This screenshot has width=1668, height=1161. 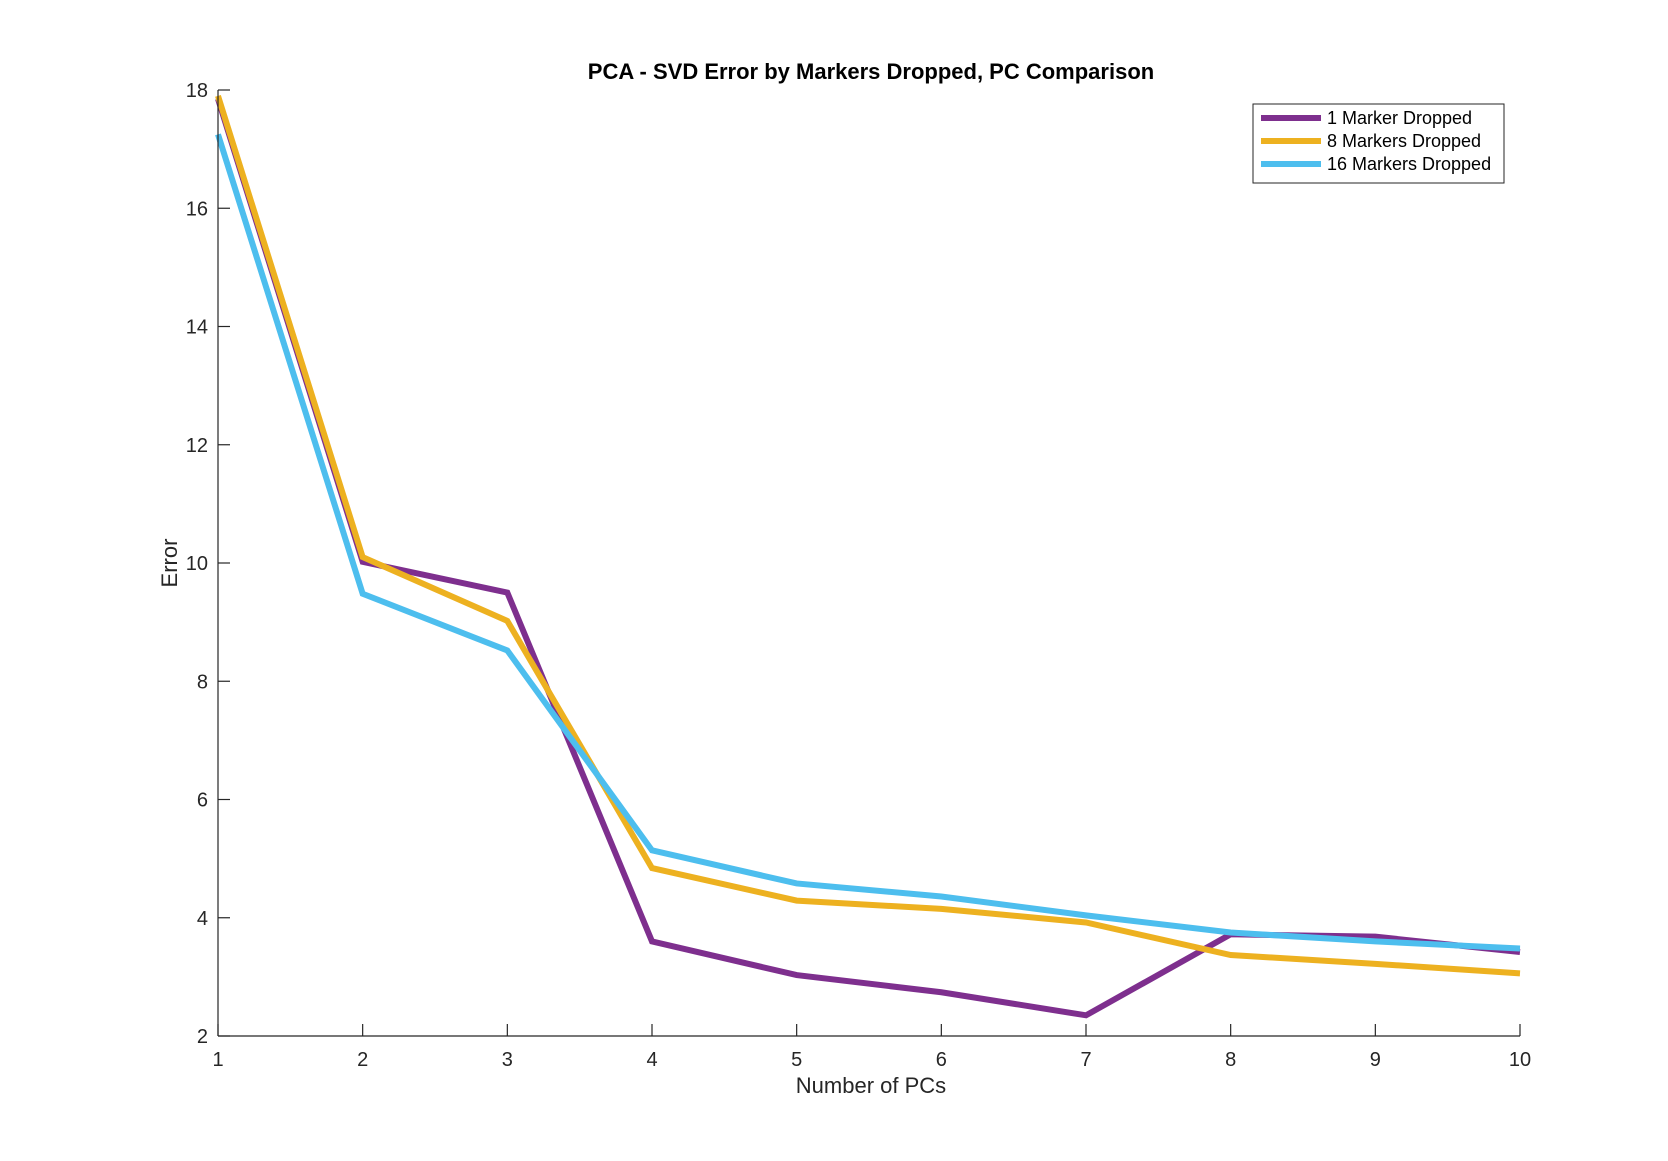 I want to click on x-tick-labels: 1 2 3 4 5 6 7 8 9 10, so click(x=871, y=1060).